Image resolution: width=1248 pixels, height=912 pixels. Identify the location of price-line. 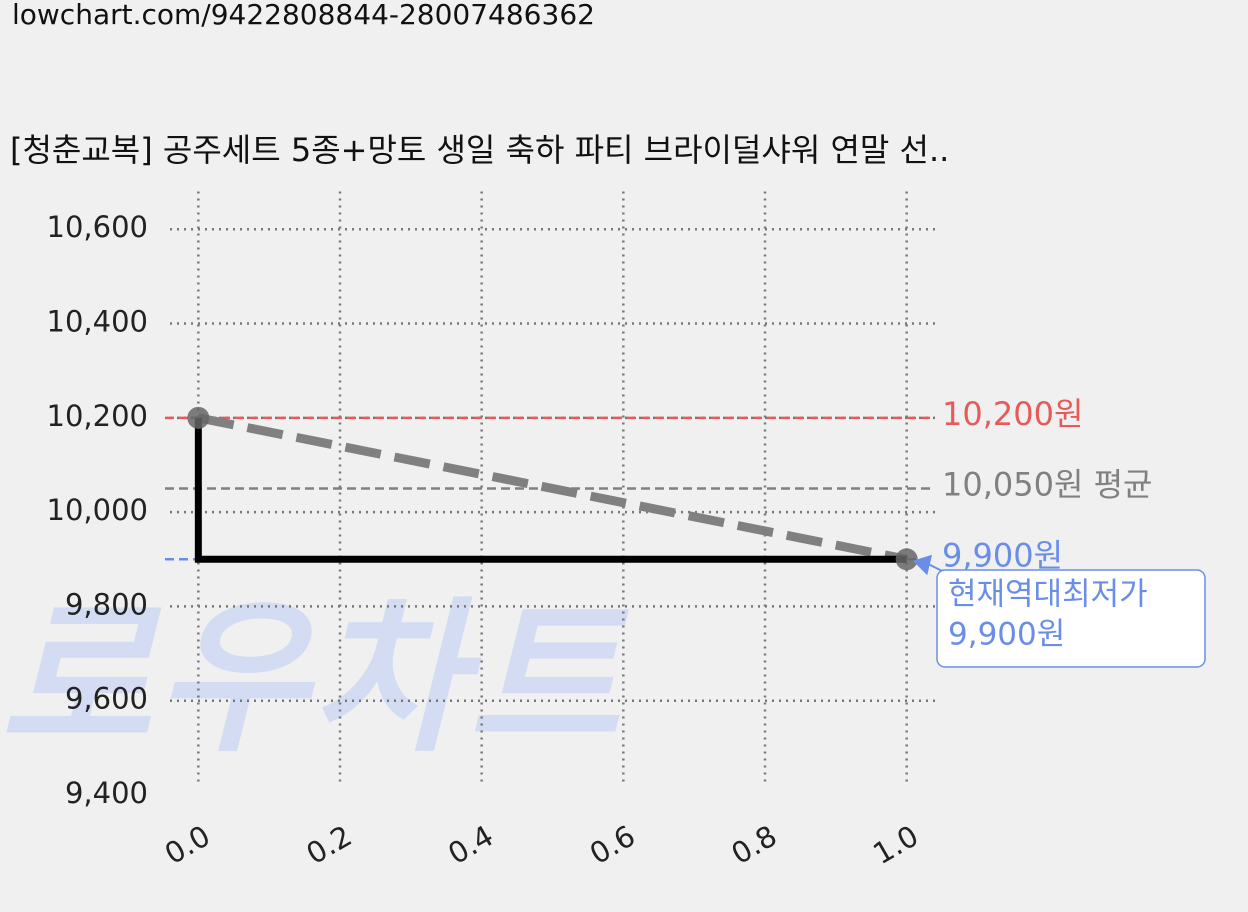
(550, 490).